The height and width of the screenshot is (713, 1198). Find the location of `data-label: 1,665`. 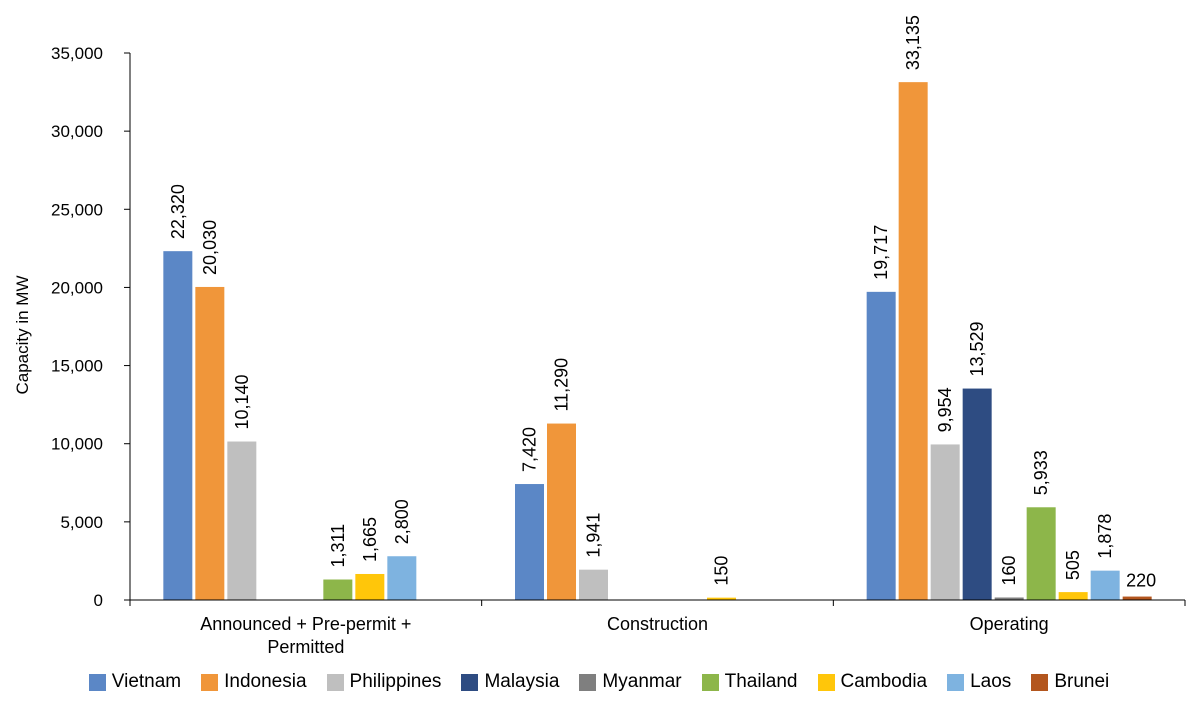

data-label: 1,665 is located at coordinates (370, 539).